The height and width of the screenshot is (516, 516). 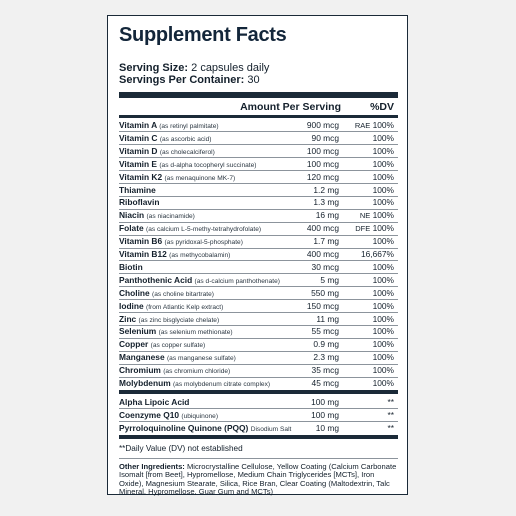 I want to click on nutrient-label: Vitamin C, so click(x=138, y=137).